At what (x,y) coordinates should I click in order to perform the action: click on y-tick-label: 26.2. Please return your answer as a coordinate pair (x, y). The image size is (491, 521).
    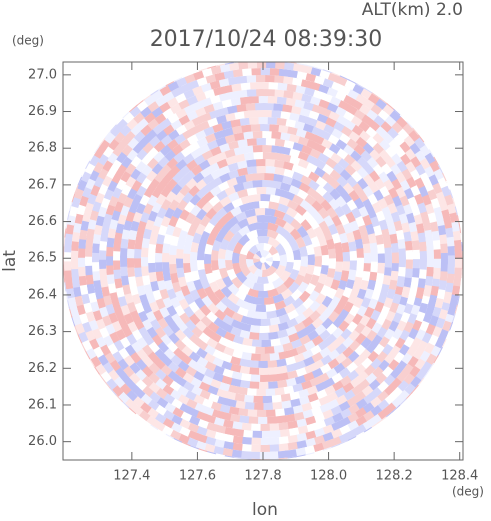
    Looking at the image, I should click on (42, 368).